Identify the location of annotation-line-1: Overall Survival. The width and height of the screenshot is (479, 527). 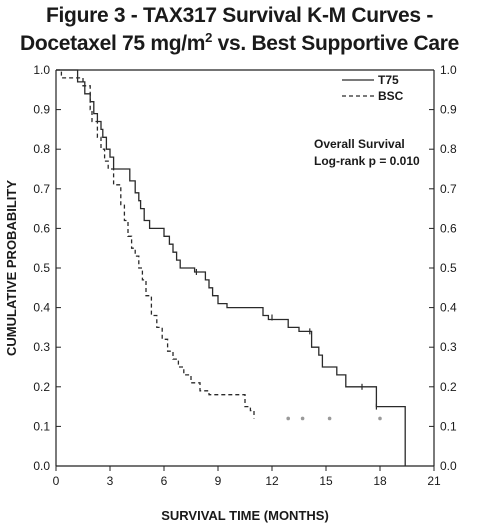
(359, 144).